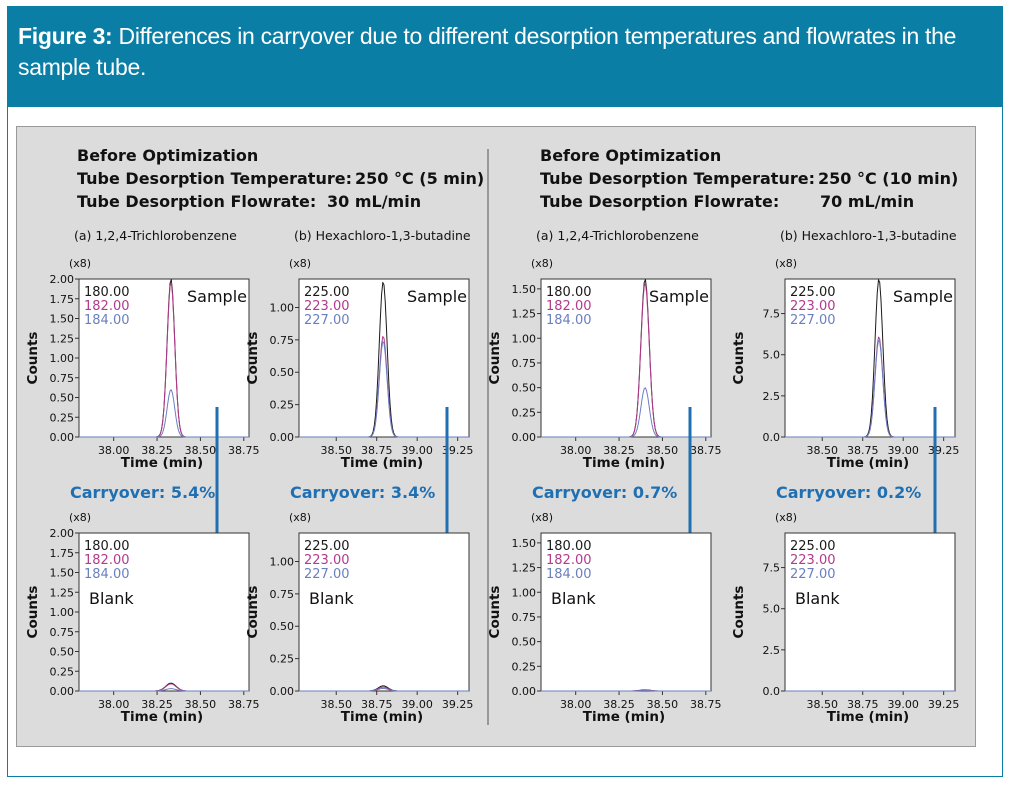 This screenshot has height=785, width=1011. What do you see at coordinates (569, 546) in the screenshot?
I see `legend-entry: 180.00` at bounding box center [569, 546].